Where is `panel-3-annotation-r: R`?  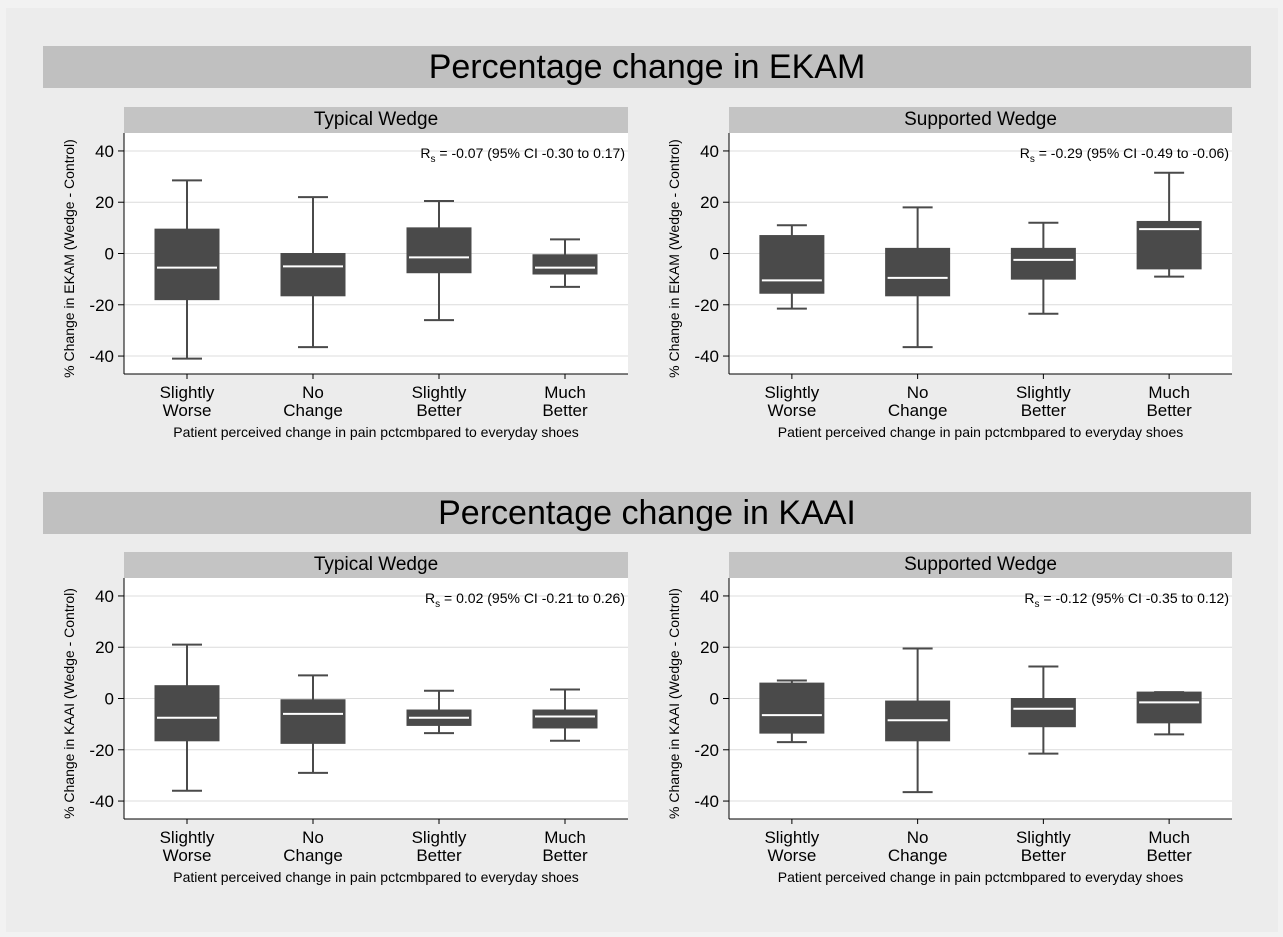
panel-3-annotation-r: R is located at coordinates (1029, 598).